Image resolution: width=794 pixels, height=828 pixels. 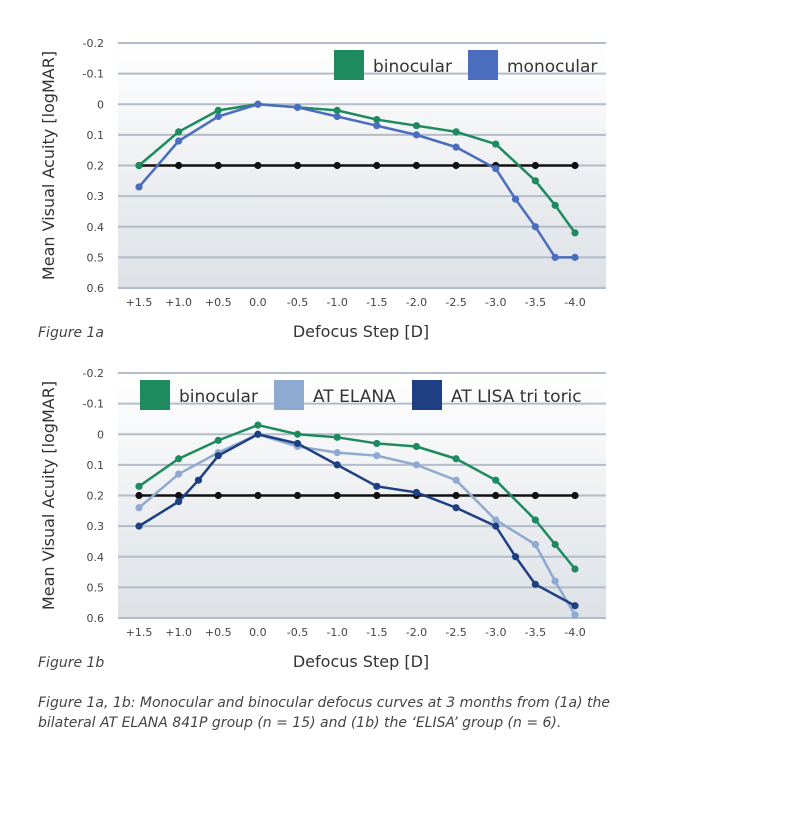 What do you see at coordinates (361, 661) in the screenshot?
I see `x-axis-label: Defocus Step [D]` at bounding box center [361, 661].